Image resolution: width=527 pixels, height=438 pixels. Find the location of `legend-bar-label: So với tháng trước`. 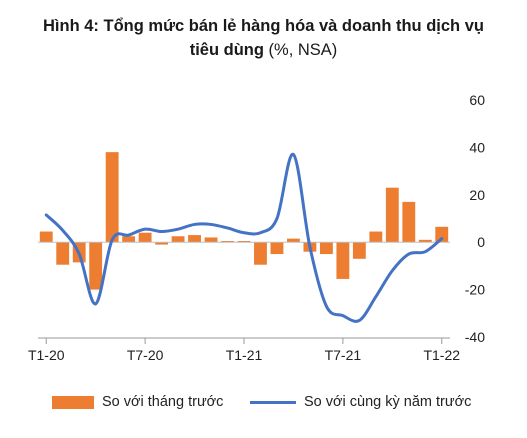

legend-bar-label: So với tháng trước is located at coordinates (163, 402).